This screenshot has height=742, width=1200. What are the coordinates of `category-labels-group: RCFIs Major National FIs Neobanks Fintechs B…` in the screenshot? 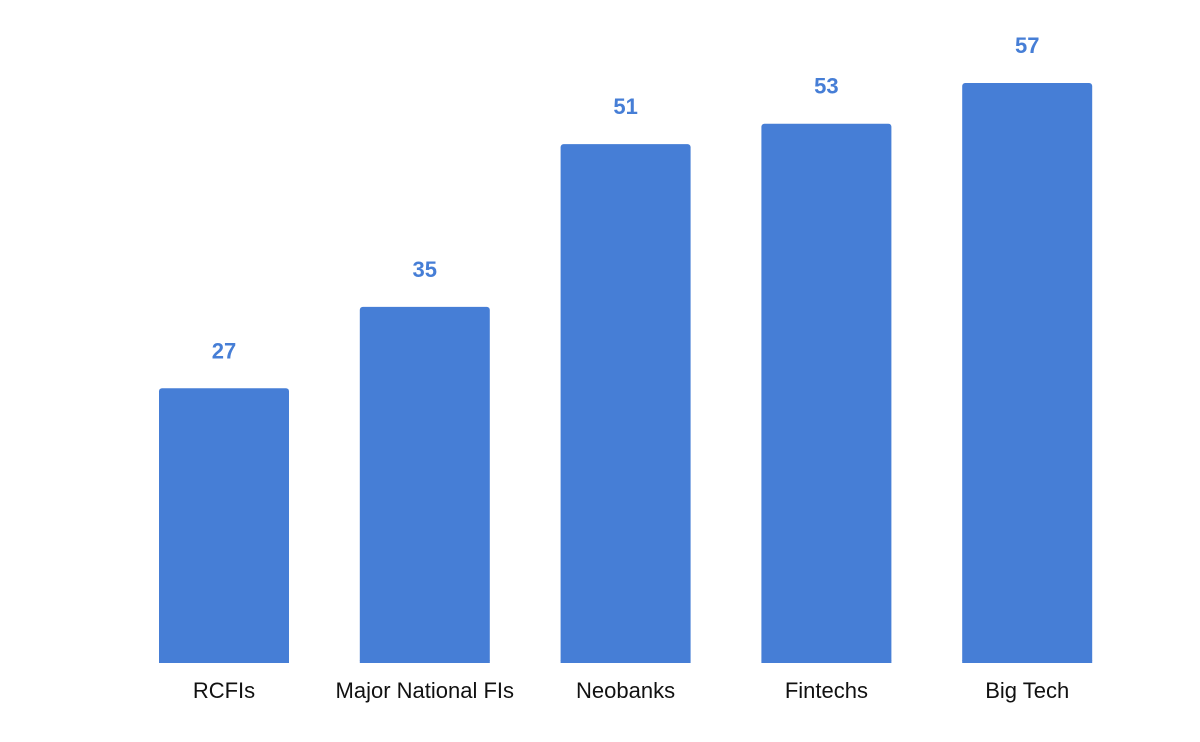 It's located at (631, 690).